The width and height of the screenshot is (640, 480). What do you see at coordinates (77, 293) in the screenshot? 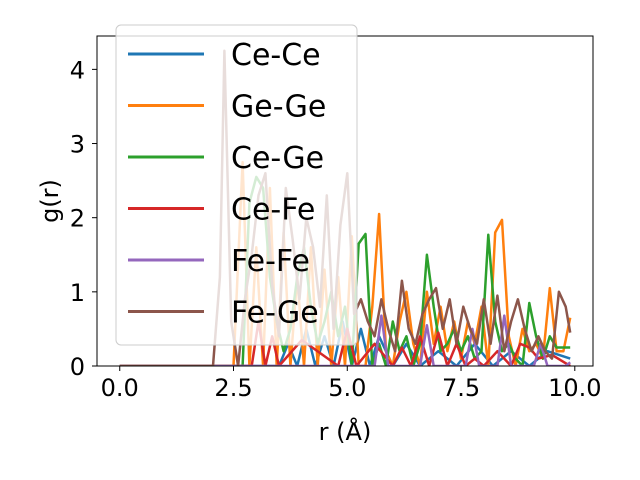
I see `y-tick-label: 1` at bounding box center [77, 293].